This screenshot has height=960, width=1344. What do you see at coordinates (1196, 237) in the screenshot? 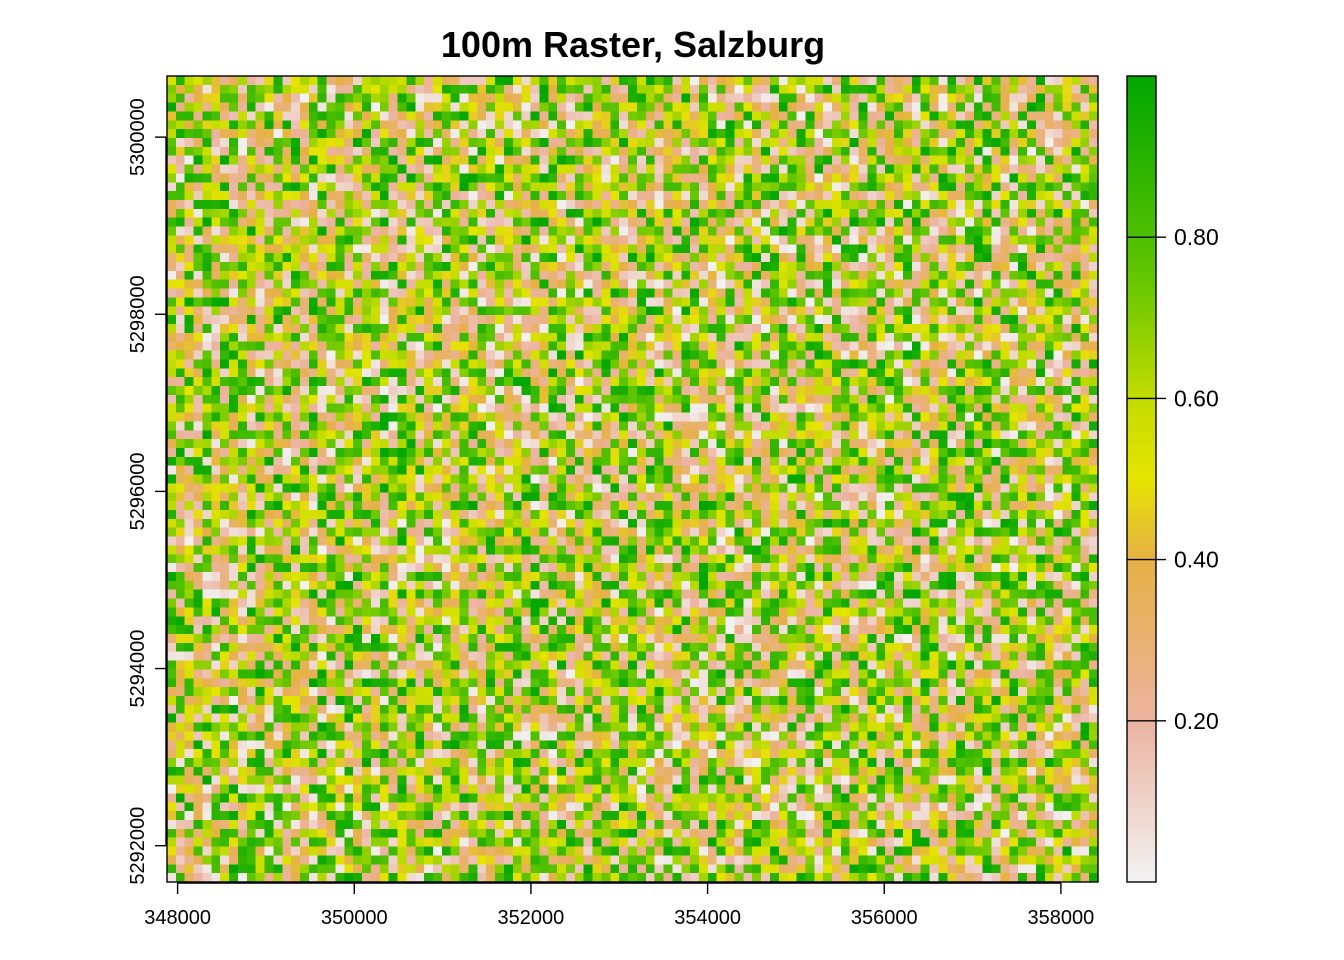
I see `legend-tick-label: 0.80` at bounding box center [1196, 237].